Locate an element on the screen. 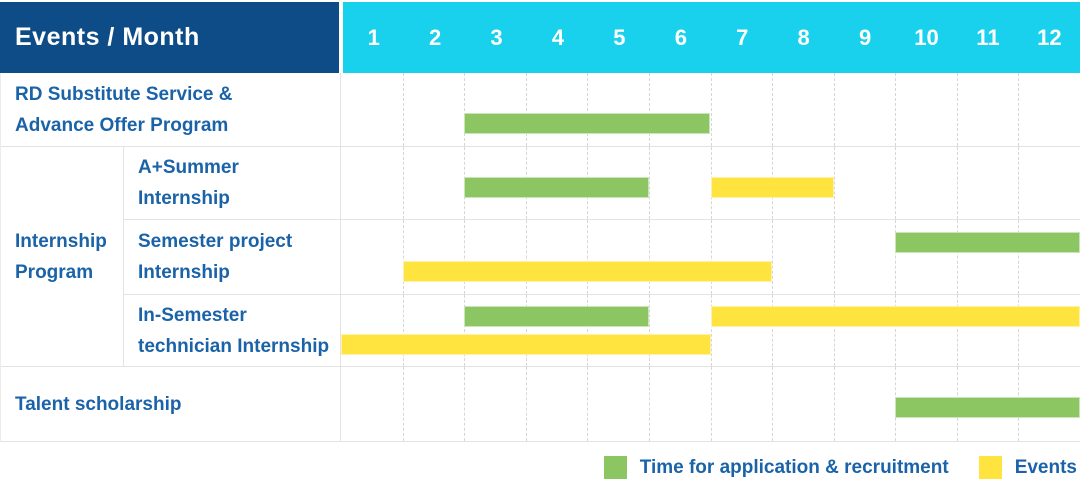 Image resolution: width=1080 pixels, height=494 pixels. table-header-row: Events / Month 1 2 3 4 5 6 7 8 9 10 11 12 is located at coordinates (540, 37).